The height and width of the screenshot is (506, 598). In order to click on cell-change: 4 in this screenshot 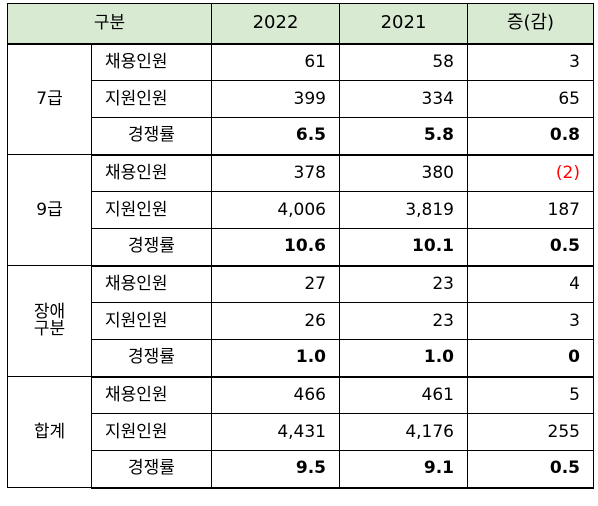, I will do `click(530, 284)`.